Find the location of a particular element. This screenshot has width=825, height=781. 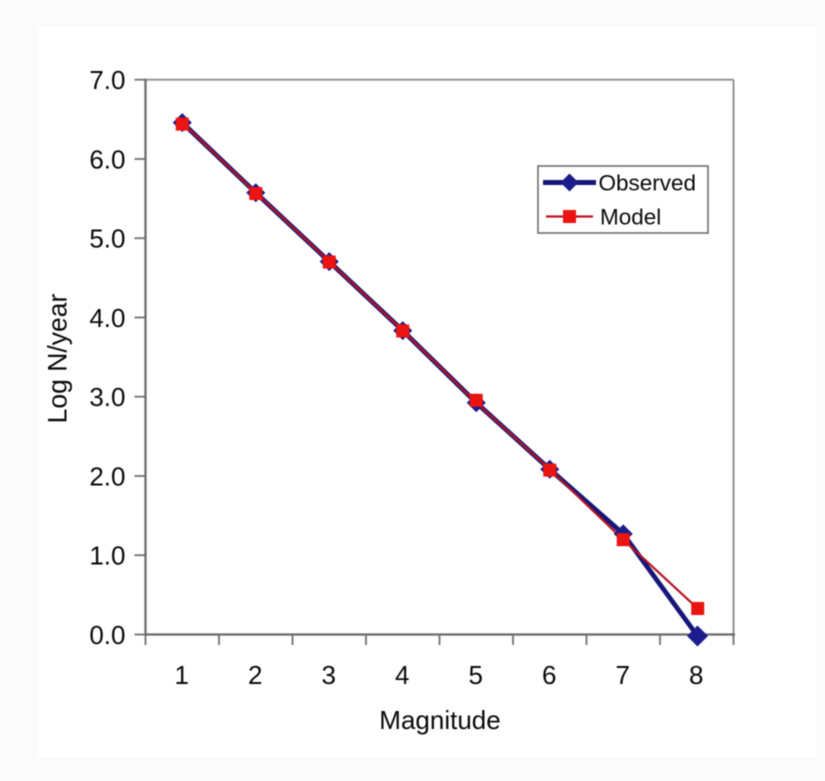

svg-text: Model is located at coordinates (630, 217).